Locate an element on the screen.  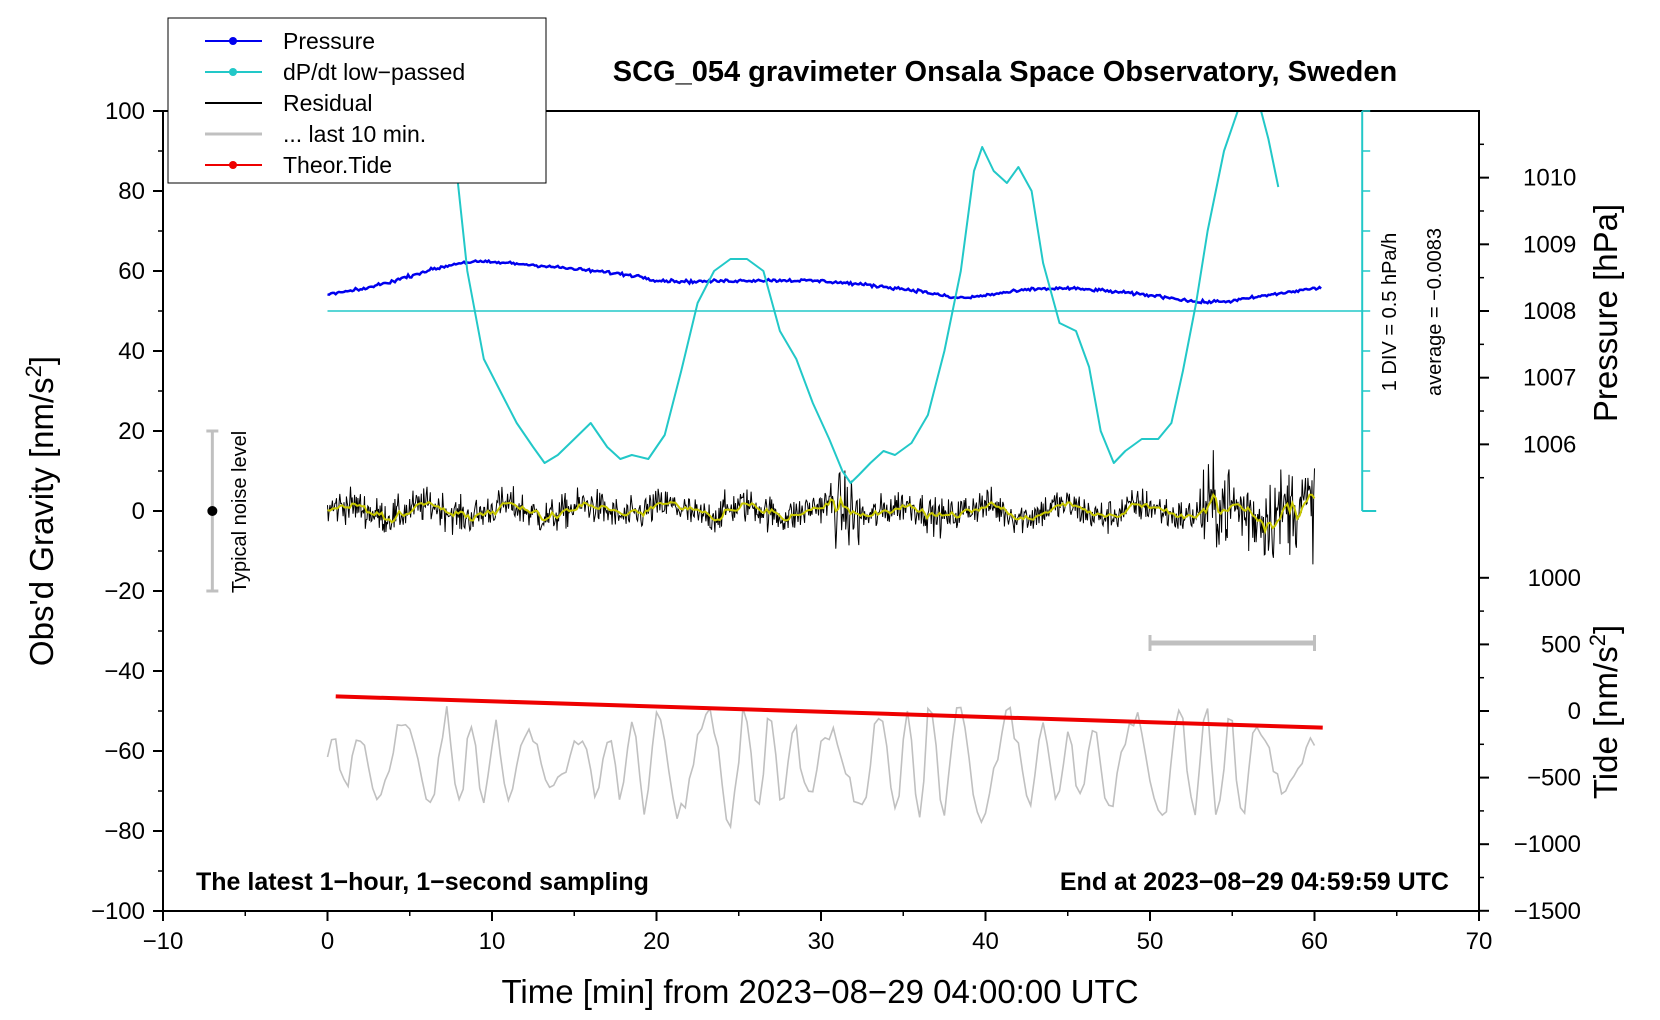
note-right: End at 2023−08−29 04:59:59 UTC is located at coordinates (1254, 882).